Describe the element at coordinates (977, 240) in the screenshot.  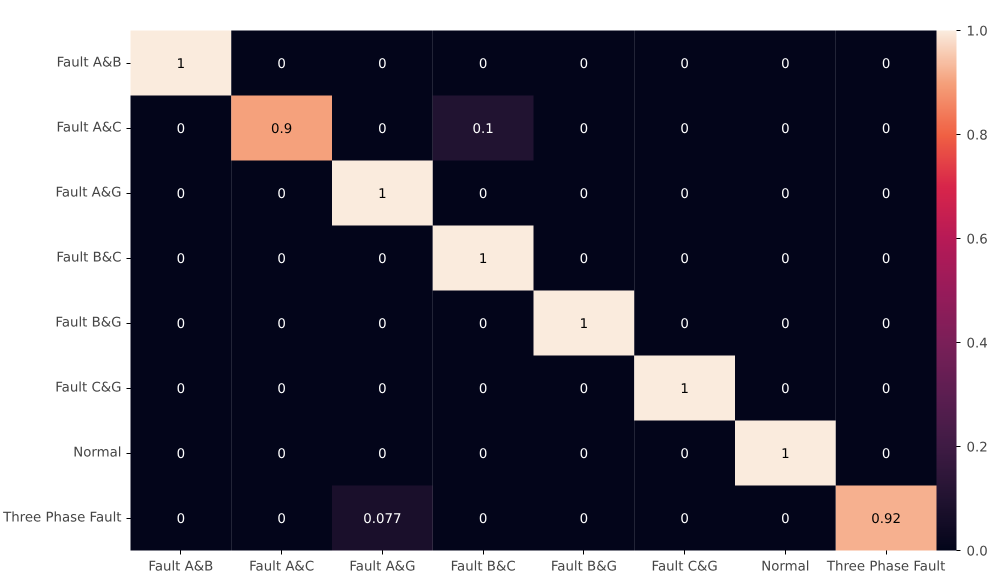
I see `color-bar-label: 0.6` at that location.